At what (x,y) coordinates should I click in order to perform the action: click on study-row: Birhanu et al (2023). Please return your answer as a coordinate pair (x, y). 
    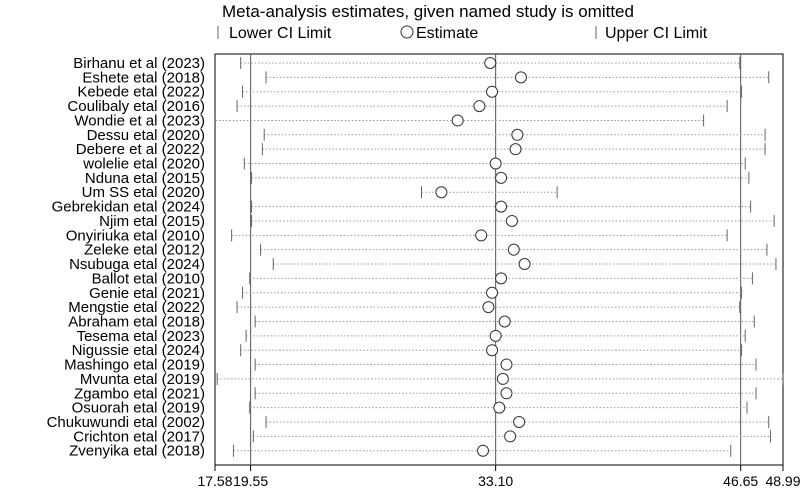
    Looking at the image, I should click on (407, 63).